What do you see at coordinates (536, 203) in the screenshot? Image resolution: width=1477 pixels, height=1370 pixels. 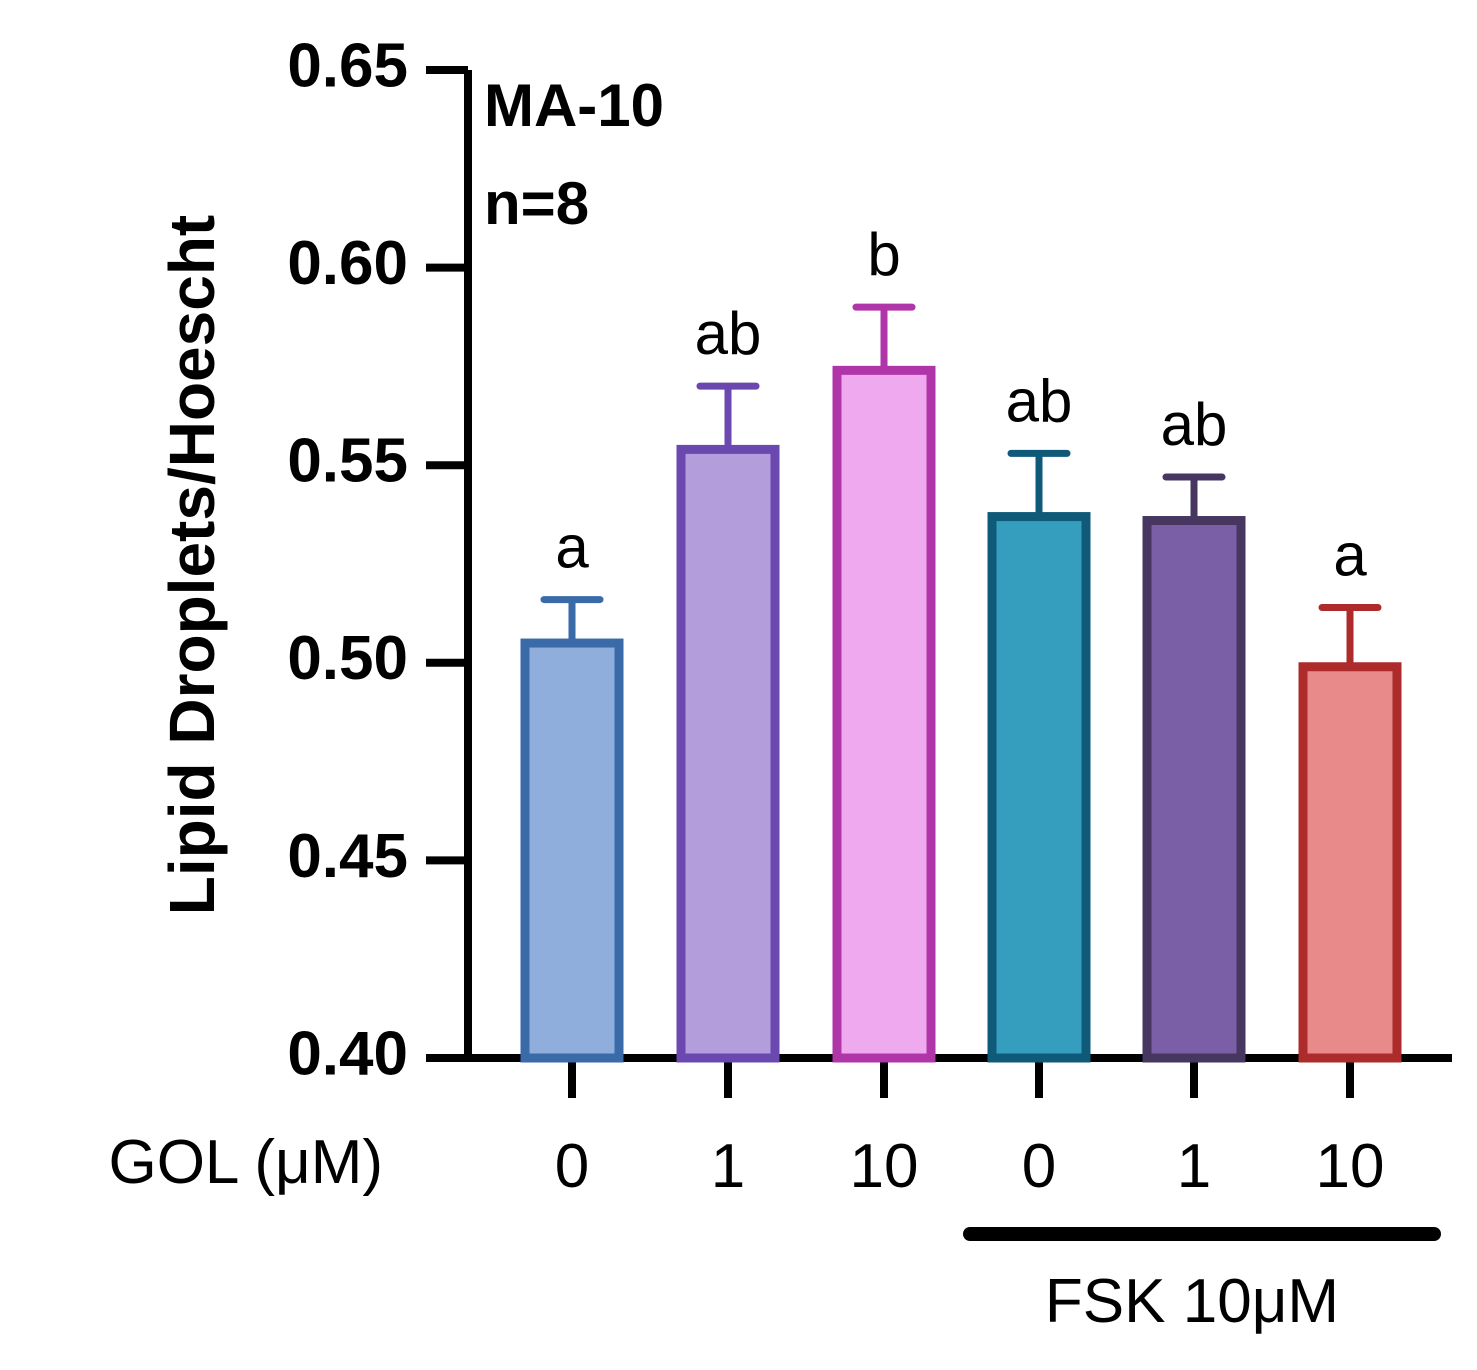 I see `sample-size-annotation: n=8` at bounding box center [536, 203].